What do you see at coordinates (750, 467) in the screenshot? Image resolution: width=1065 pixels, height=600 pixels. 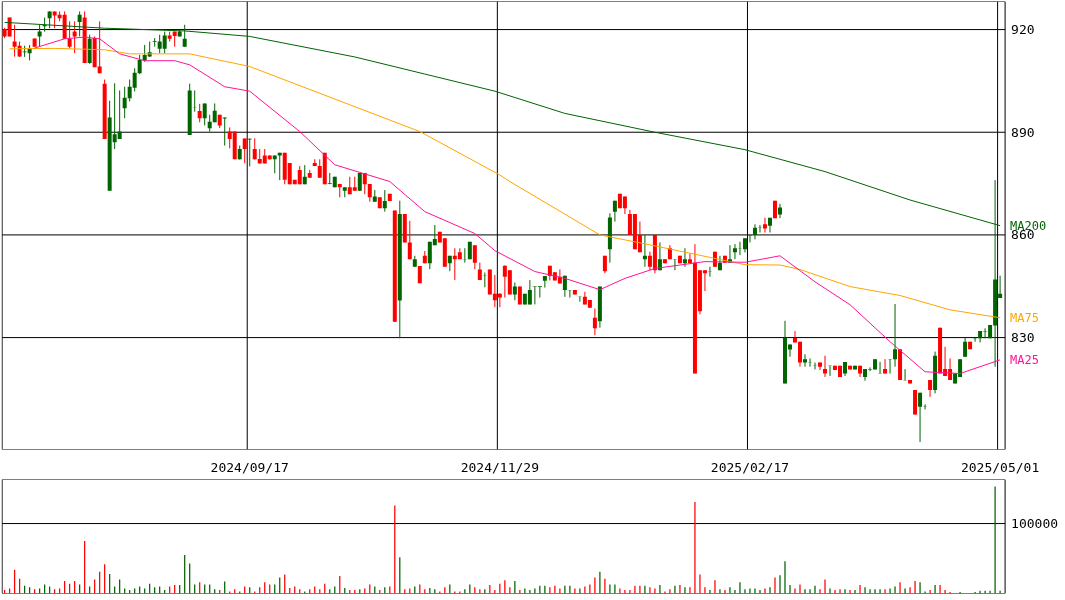 I see `x-tick-label: 2025/02/17` at bounding box center [750, 467].